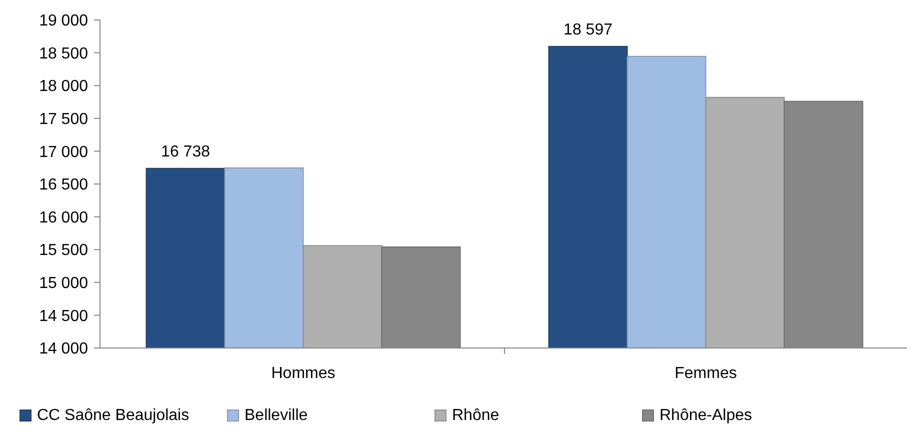 The width and height of the screenshot is (917, 432). What do you see at coordinates (63, 349) in the screenshot?
I see `y-tick-label: 14 000` at bounding box center [63, 349].